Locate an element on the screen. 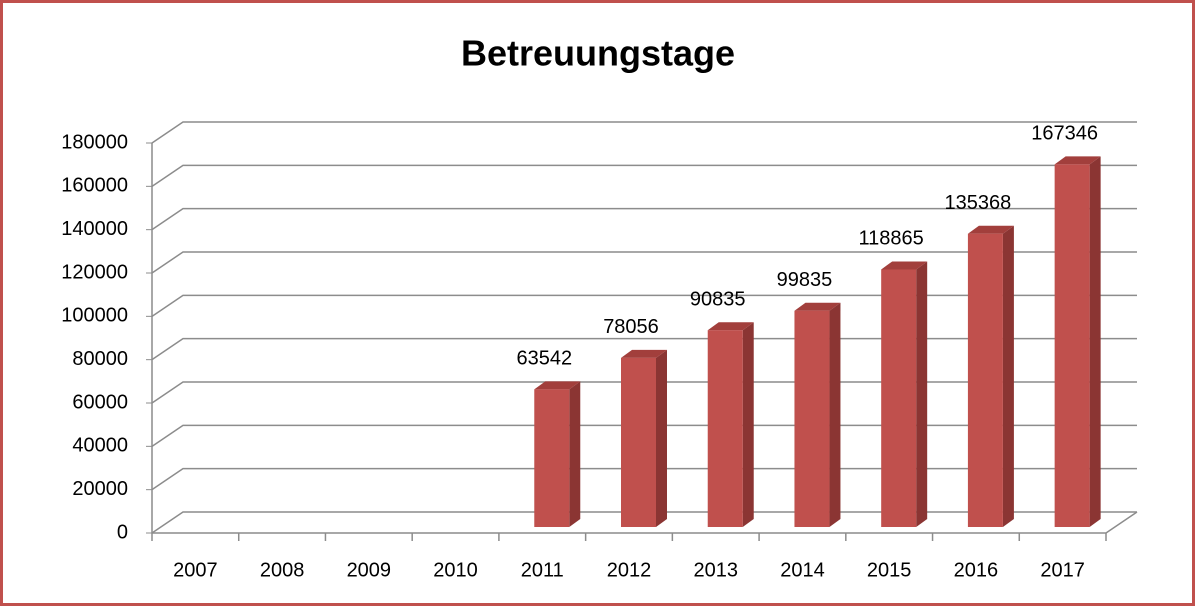  x-tick-label: 2009 is located at coordinates (369, 570).